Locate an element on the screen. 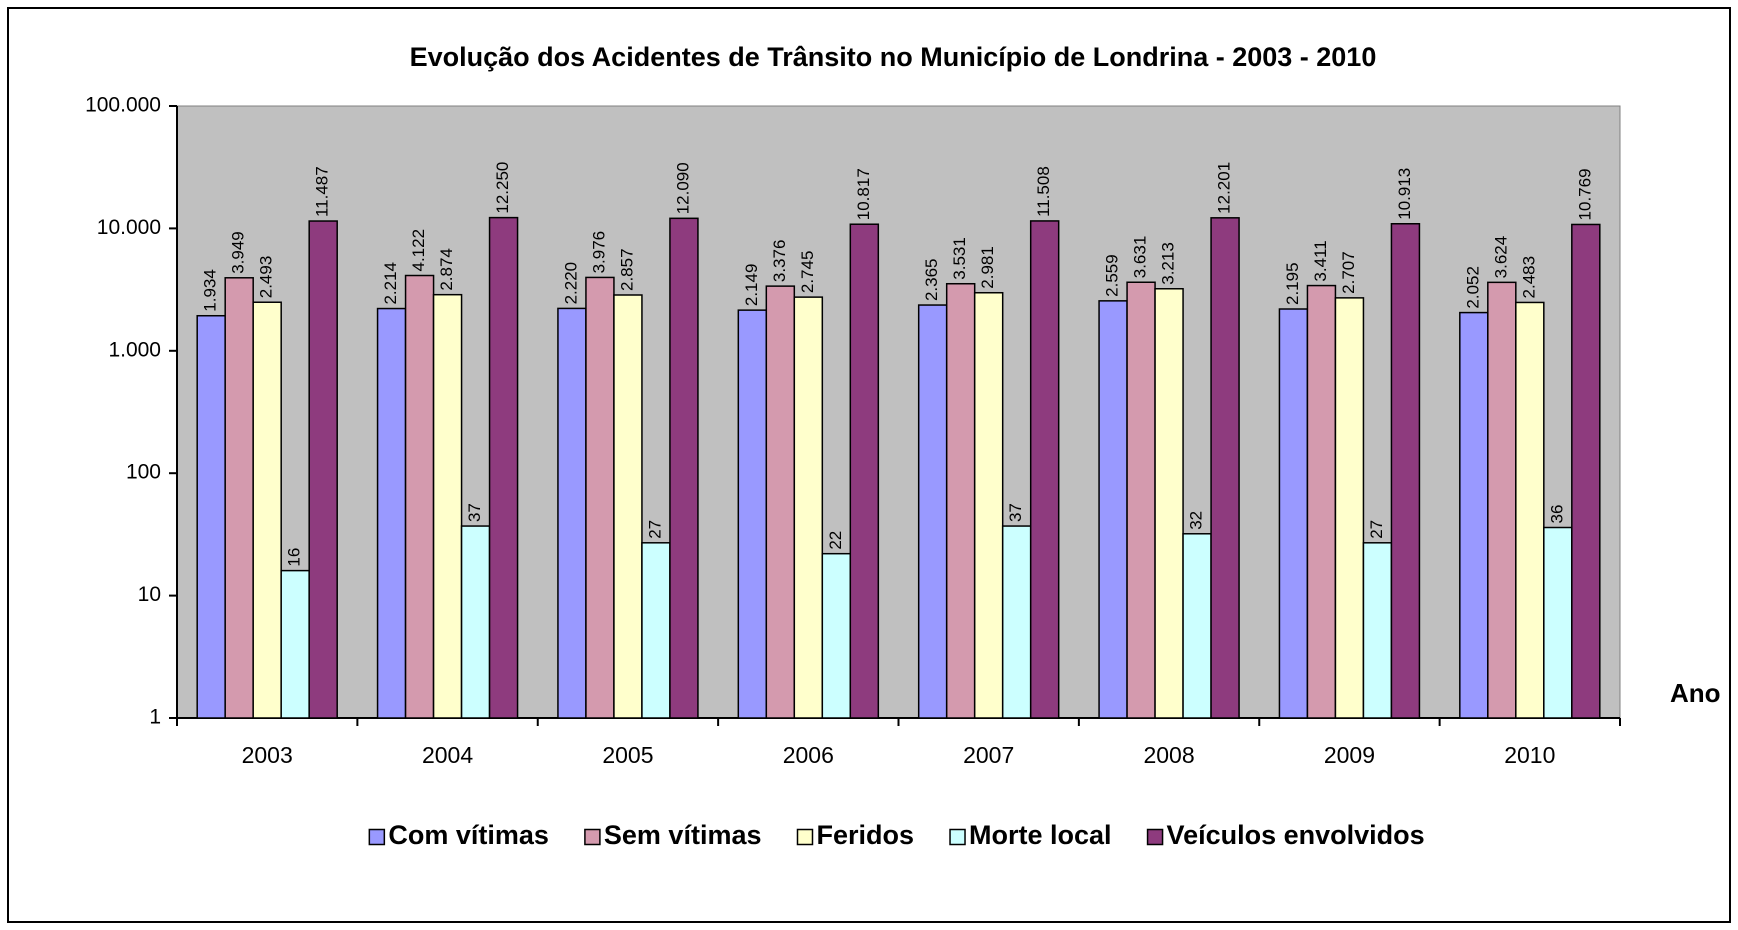  data-label: 2.195 is located at coordinates (1292, 283).